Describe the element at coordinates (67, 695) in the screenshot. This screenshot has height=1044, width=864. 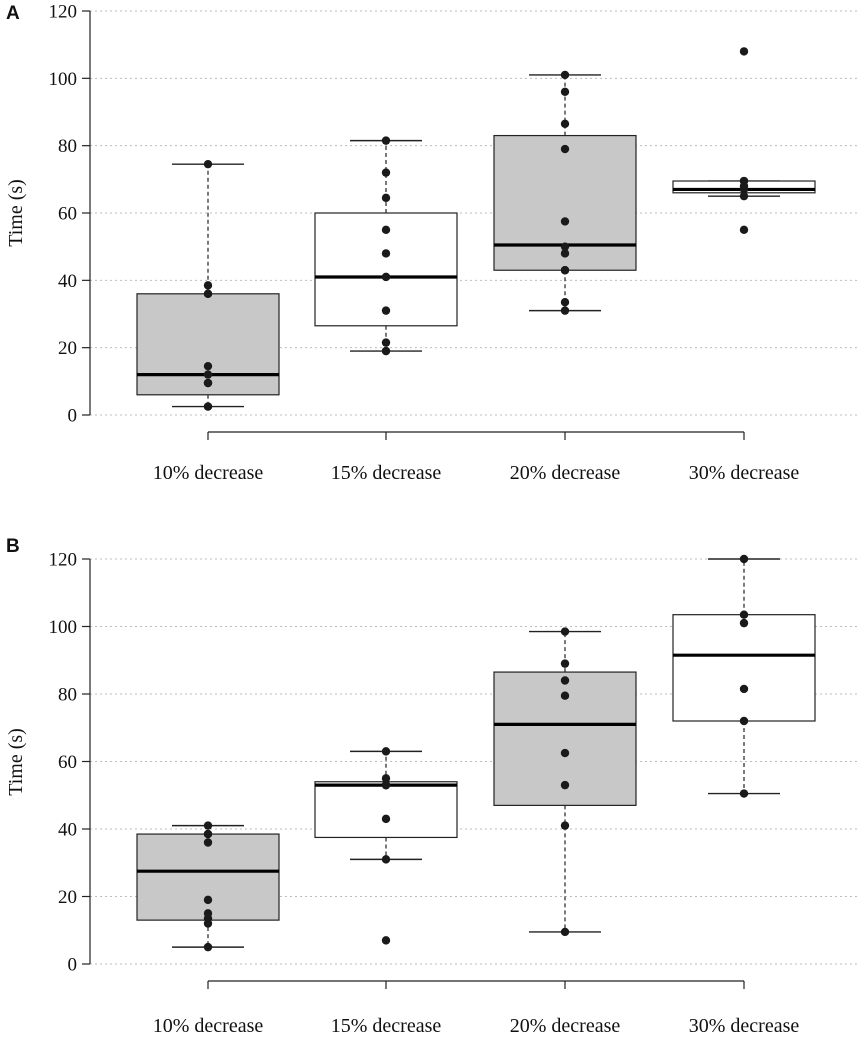
I see `panel-b-y-tick-label-80: 80` at that location.